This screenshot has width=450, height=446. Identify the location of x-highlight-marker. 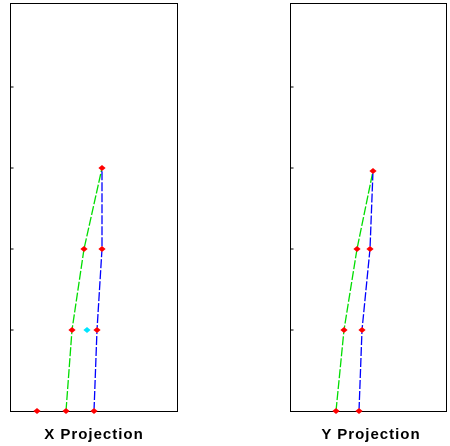
(87, 330).